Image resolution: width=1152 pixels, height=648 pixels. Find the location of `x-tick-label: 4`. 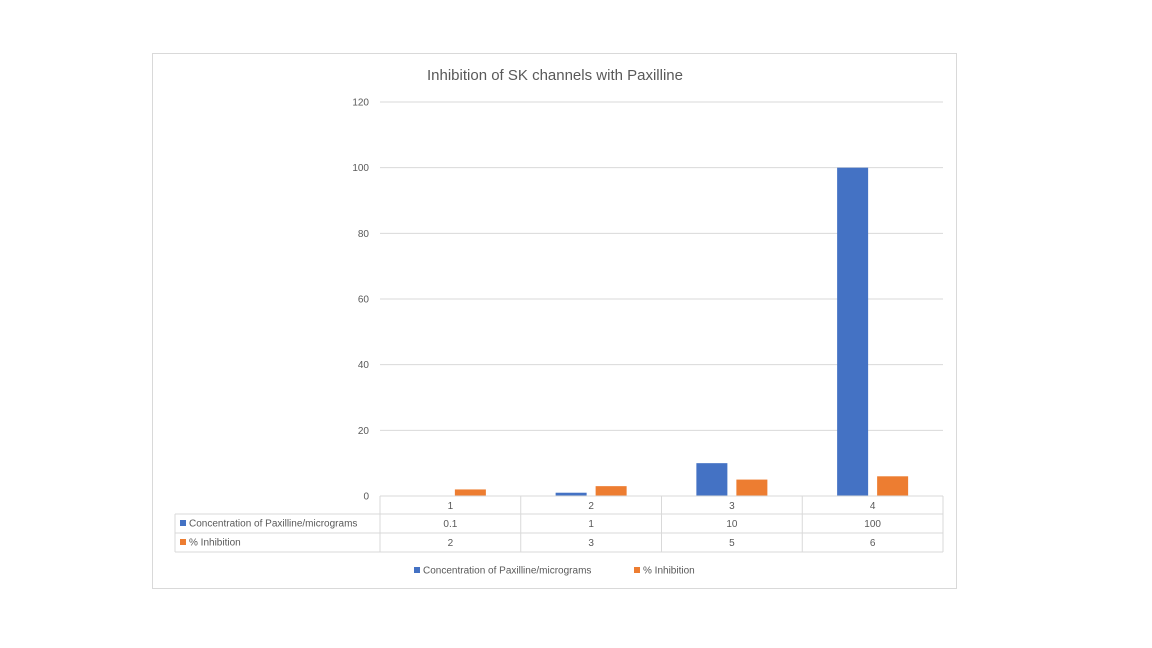

x-tick-label: 4 is located at coordinates (873, 506).